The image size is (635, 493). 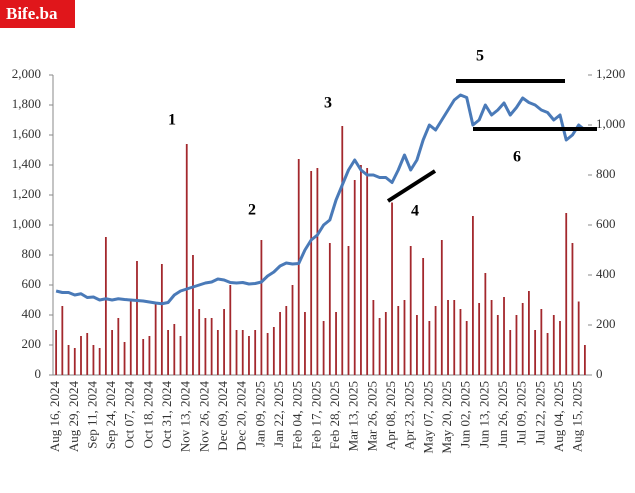 I want to click on x-tick-label: Jun 02, 2025, so click(x=465, y=414).